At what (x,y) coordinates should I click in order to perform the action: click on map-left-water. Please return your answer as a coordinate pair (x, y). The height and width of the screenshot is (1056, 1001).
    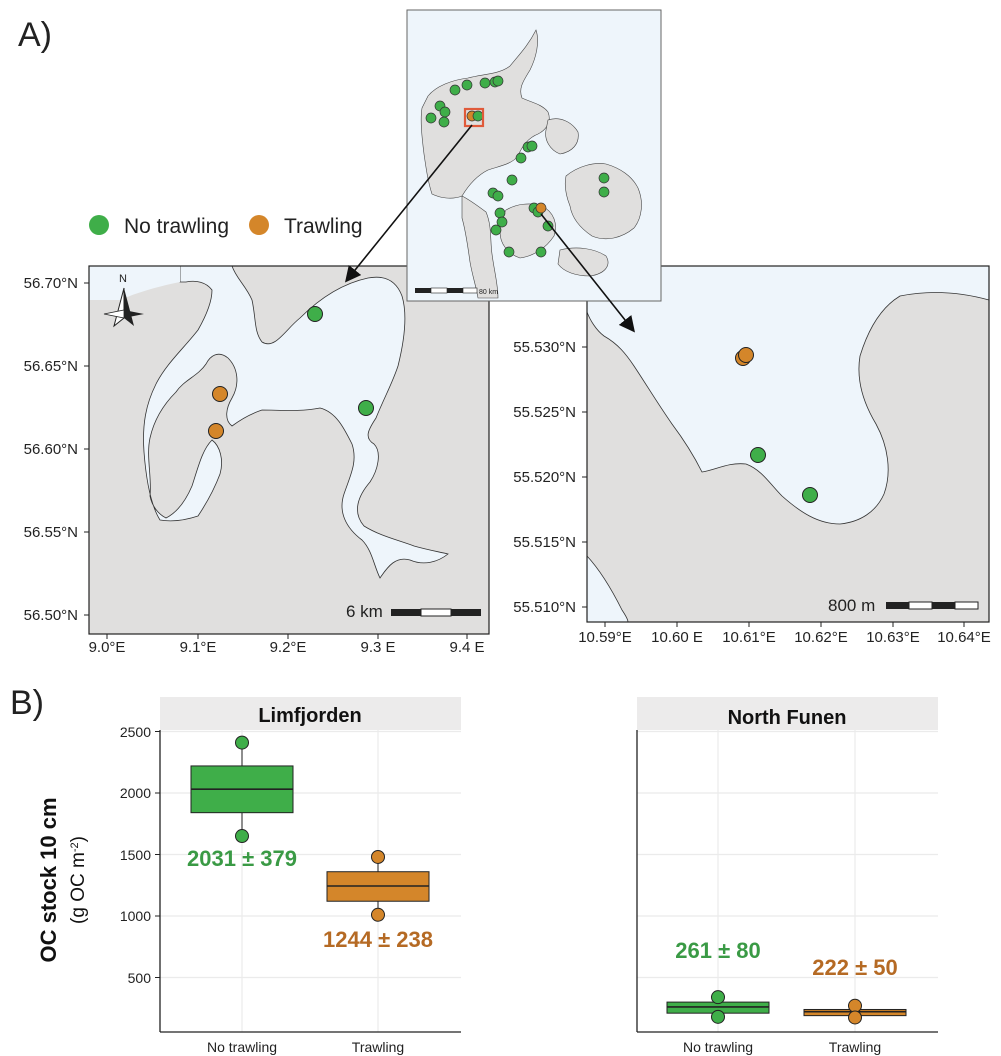
    Looking at the image, I should click on (269, 422).